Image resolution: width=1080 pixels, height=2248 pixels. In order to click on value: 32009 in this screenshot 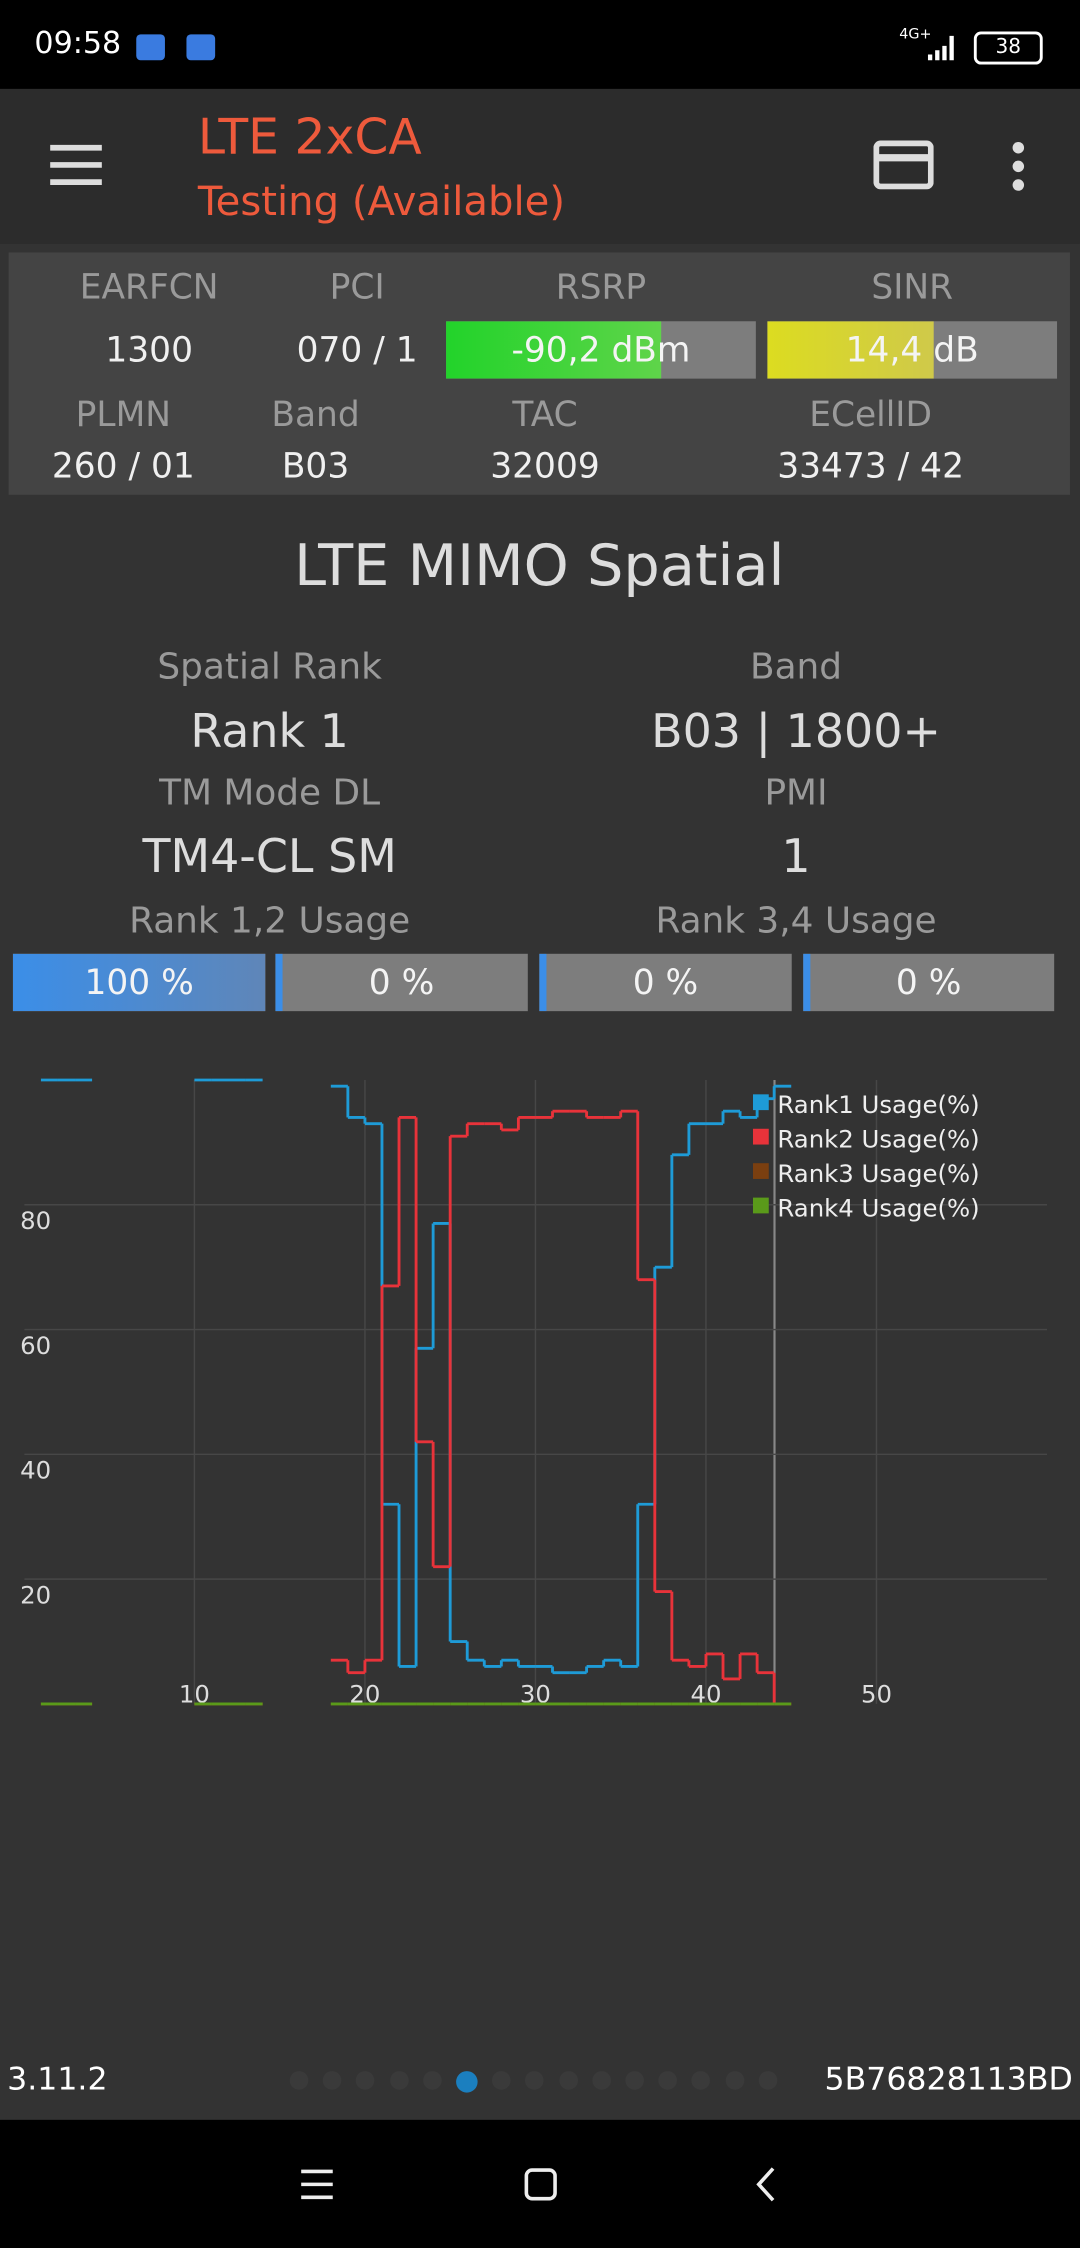, I will do `click(545, 466)`.